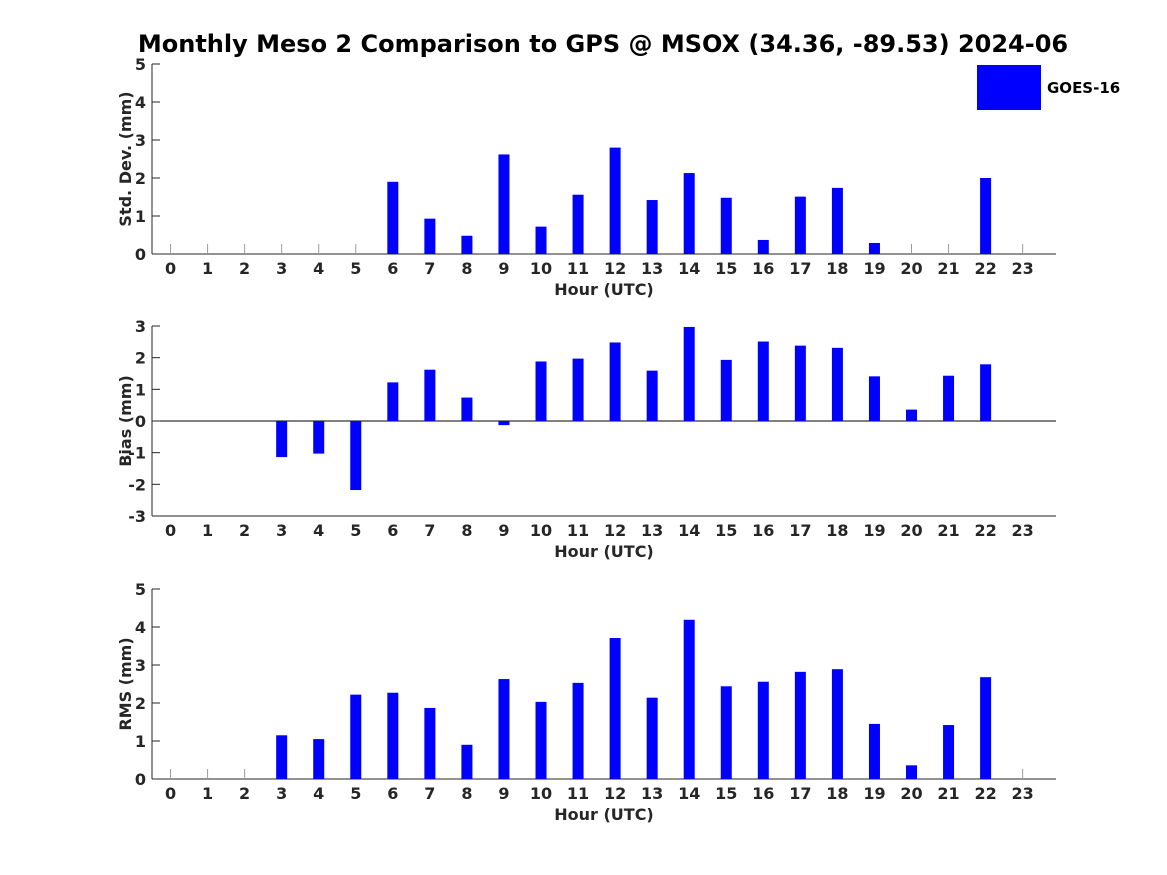 This screenshot has width=1167, height=875. Describe the element at coordinates (948, 268) in the screenshot. I see `x-tick-label: 21` at that location.